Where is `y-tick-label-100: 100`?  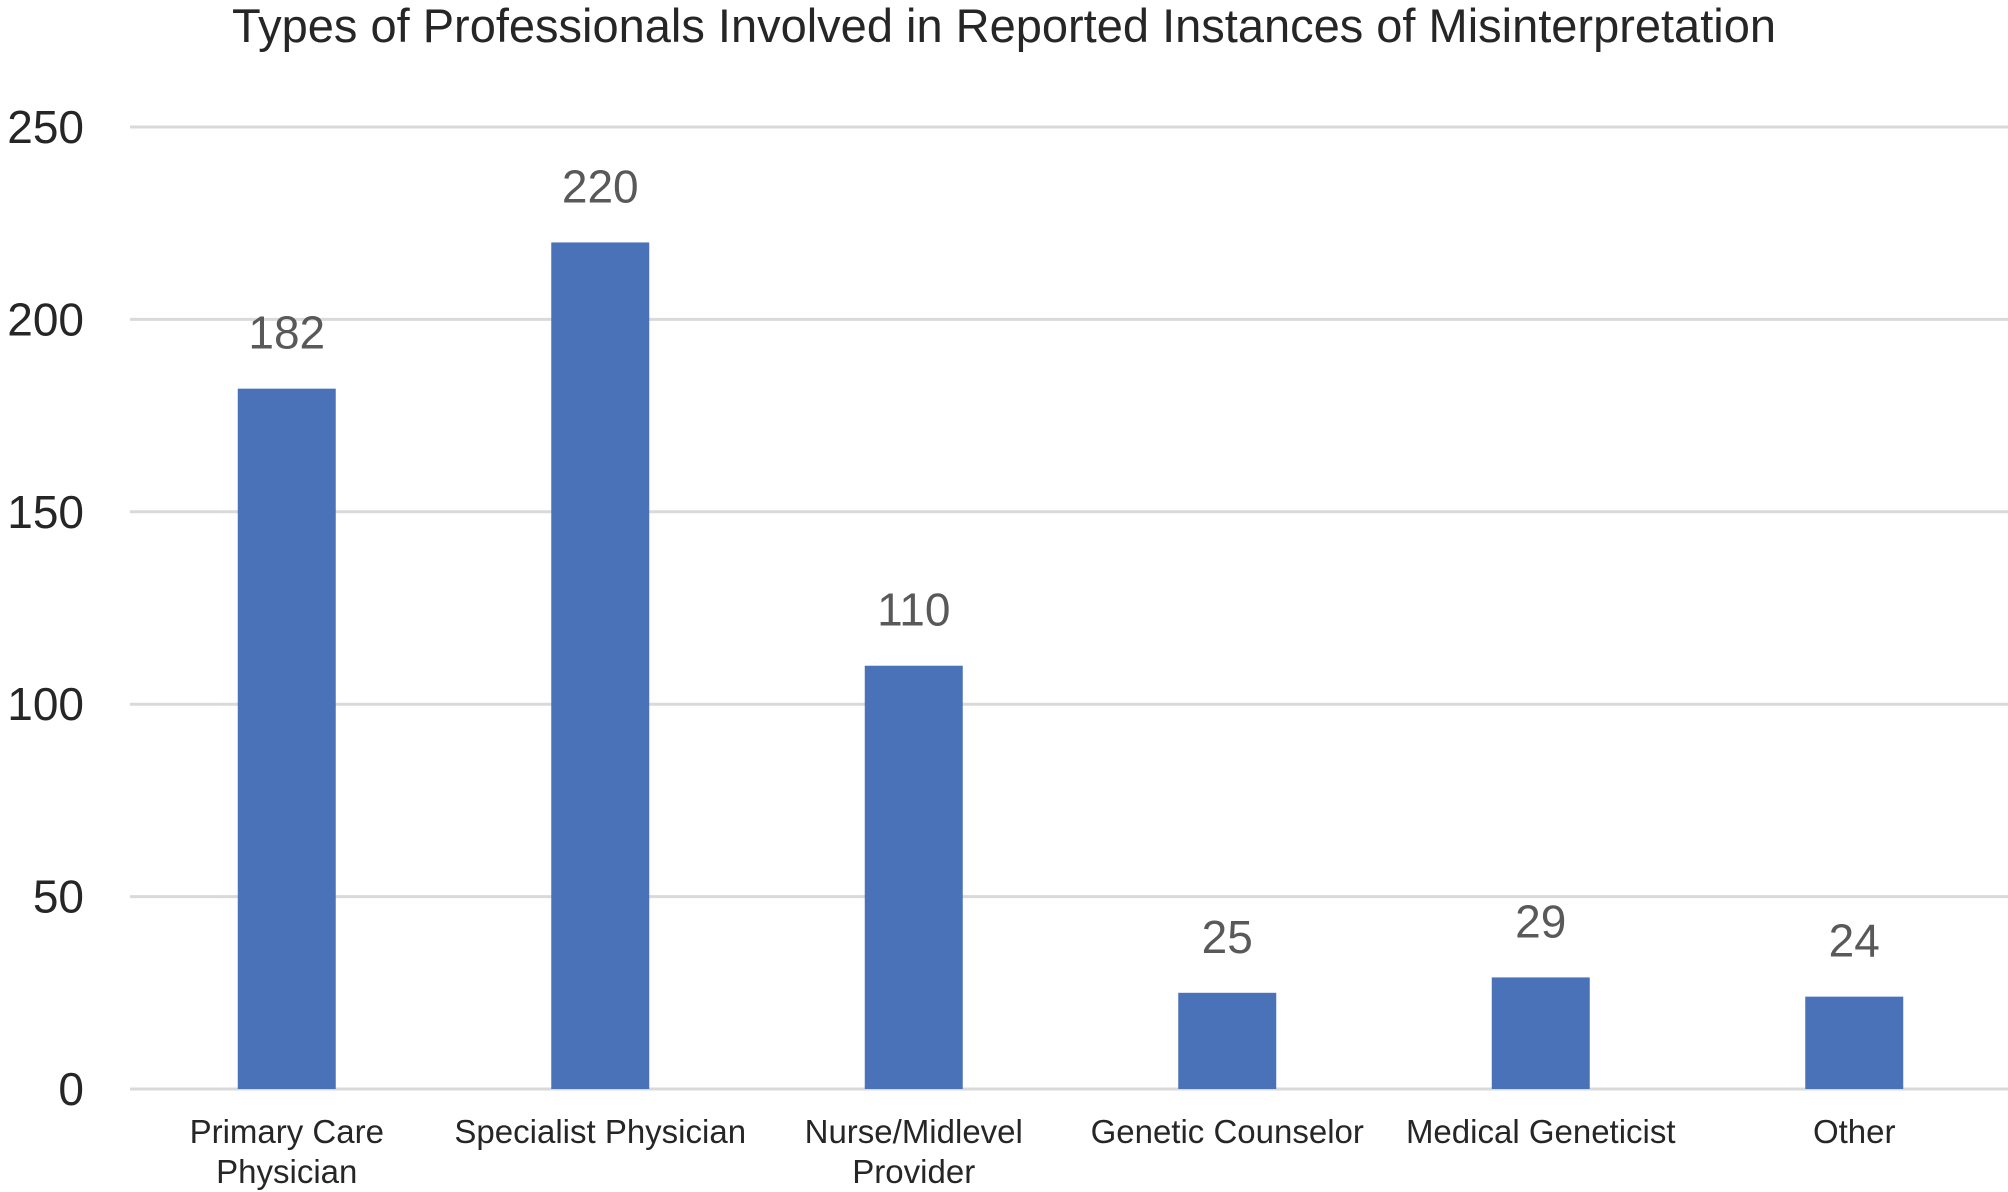
y-tick-label-100: 100 is located at coordinates (45, 704).